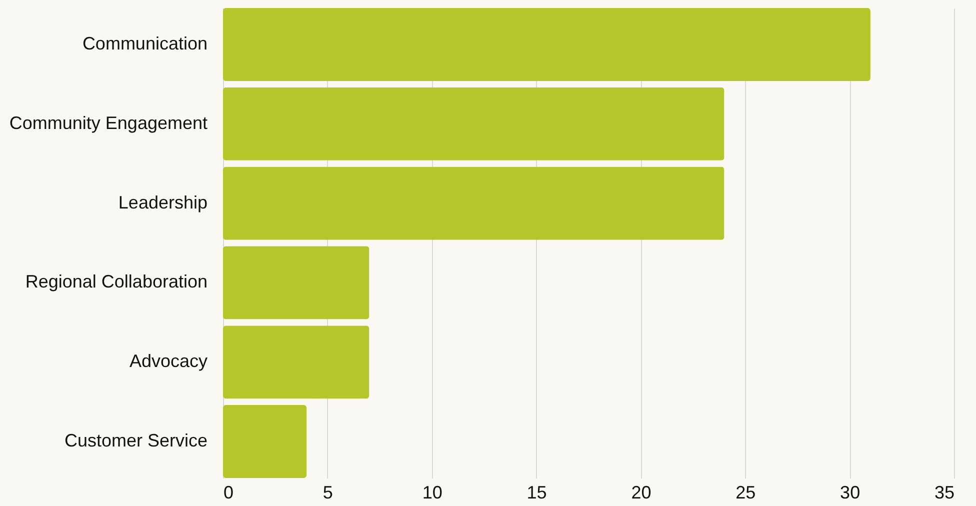 The width and height of the screenshot is (976, 506). I want to click on x-tick-label: 25, so click(746, 492).